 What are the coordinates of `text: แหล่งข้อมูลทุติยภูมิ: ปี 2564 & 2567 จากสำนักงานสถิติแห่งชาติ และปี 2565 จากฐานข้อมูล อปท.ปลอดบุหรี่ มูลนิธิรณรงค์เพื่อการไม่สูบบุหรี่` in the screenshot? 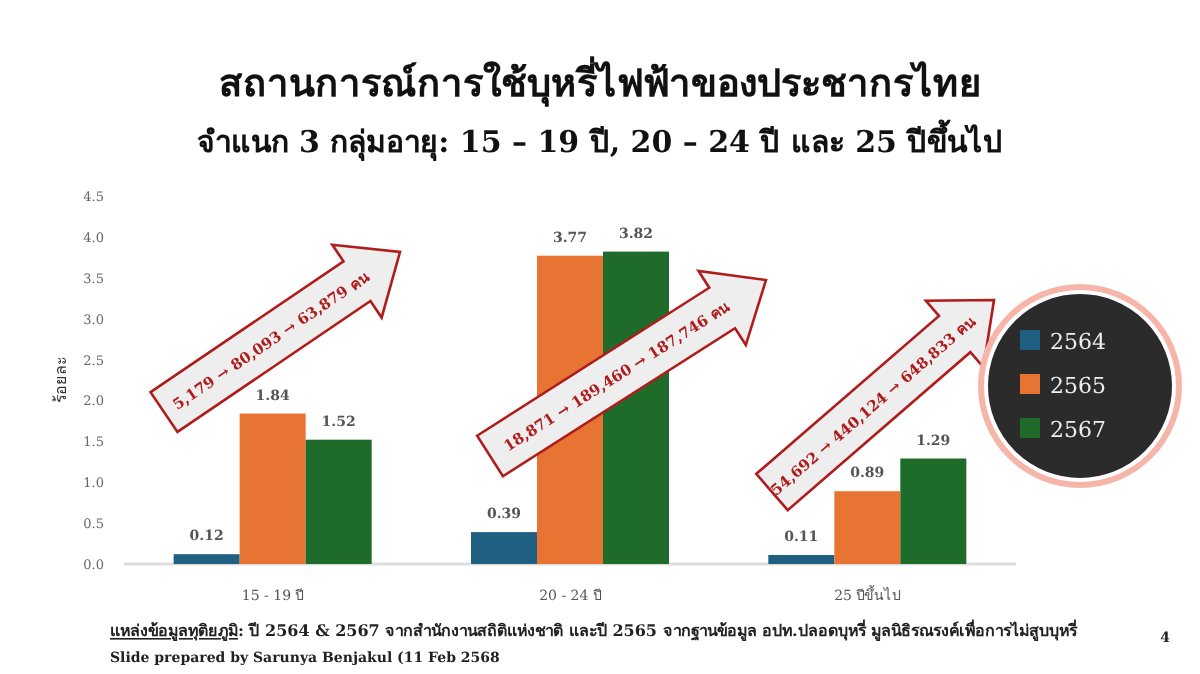 It's located at (595, 630).